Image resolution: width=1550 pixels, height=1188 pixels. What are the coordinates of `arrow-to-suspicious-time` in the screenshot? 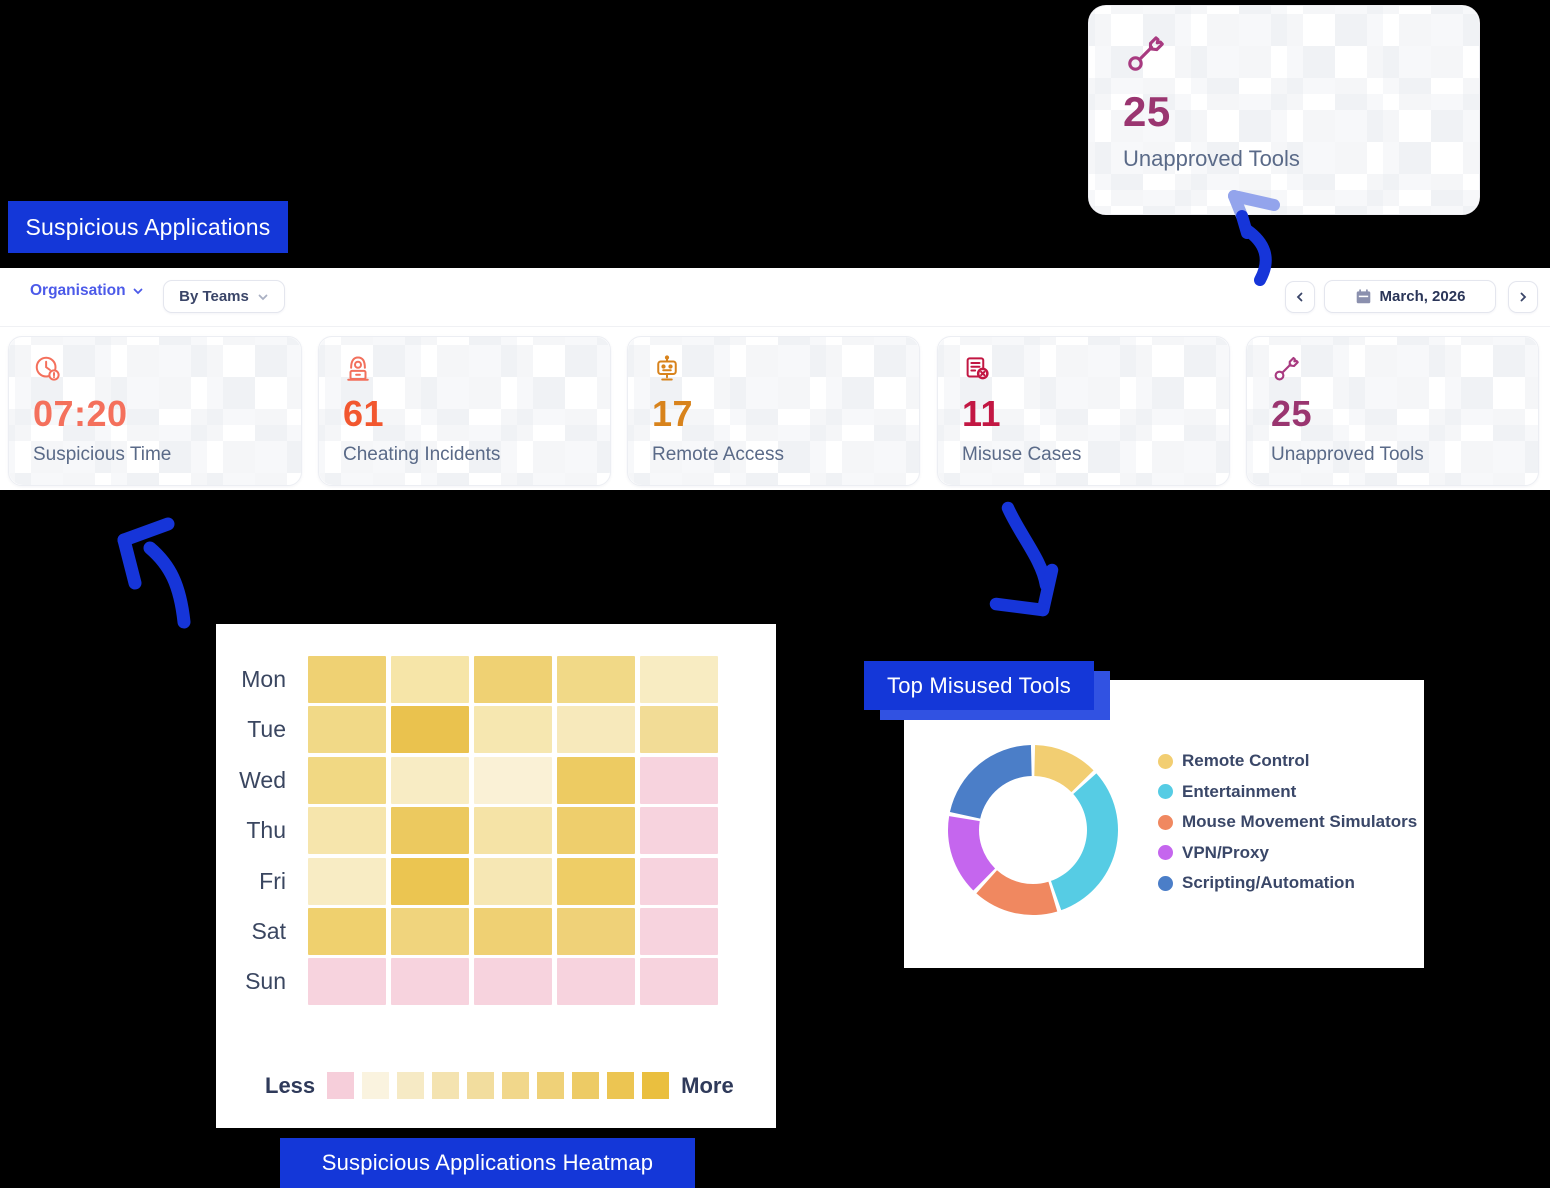 It's located at (154, 573).